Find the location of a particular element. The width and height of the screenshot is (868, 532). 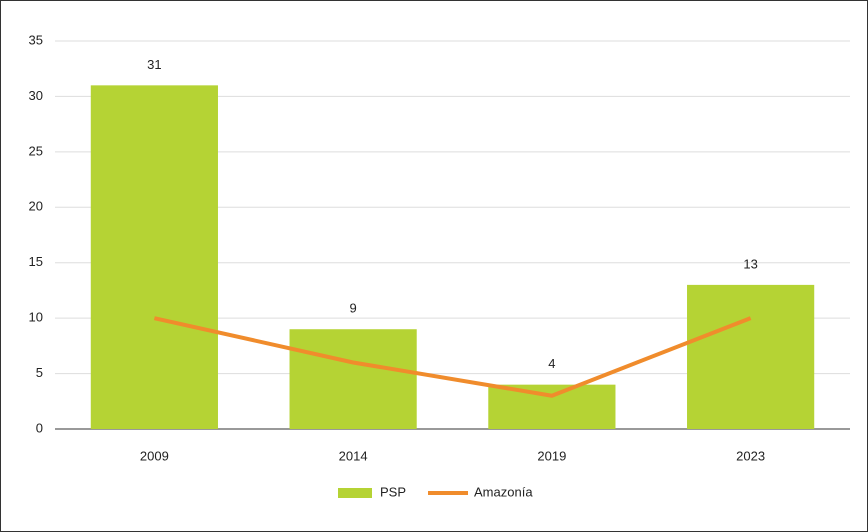

data-label: 9 is located at coordinates (353, 308).